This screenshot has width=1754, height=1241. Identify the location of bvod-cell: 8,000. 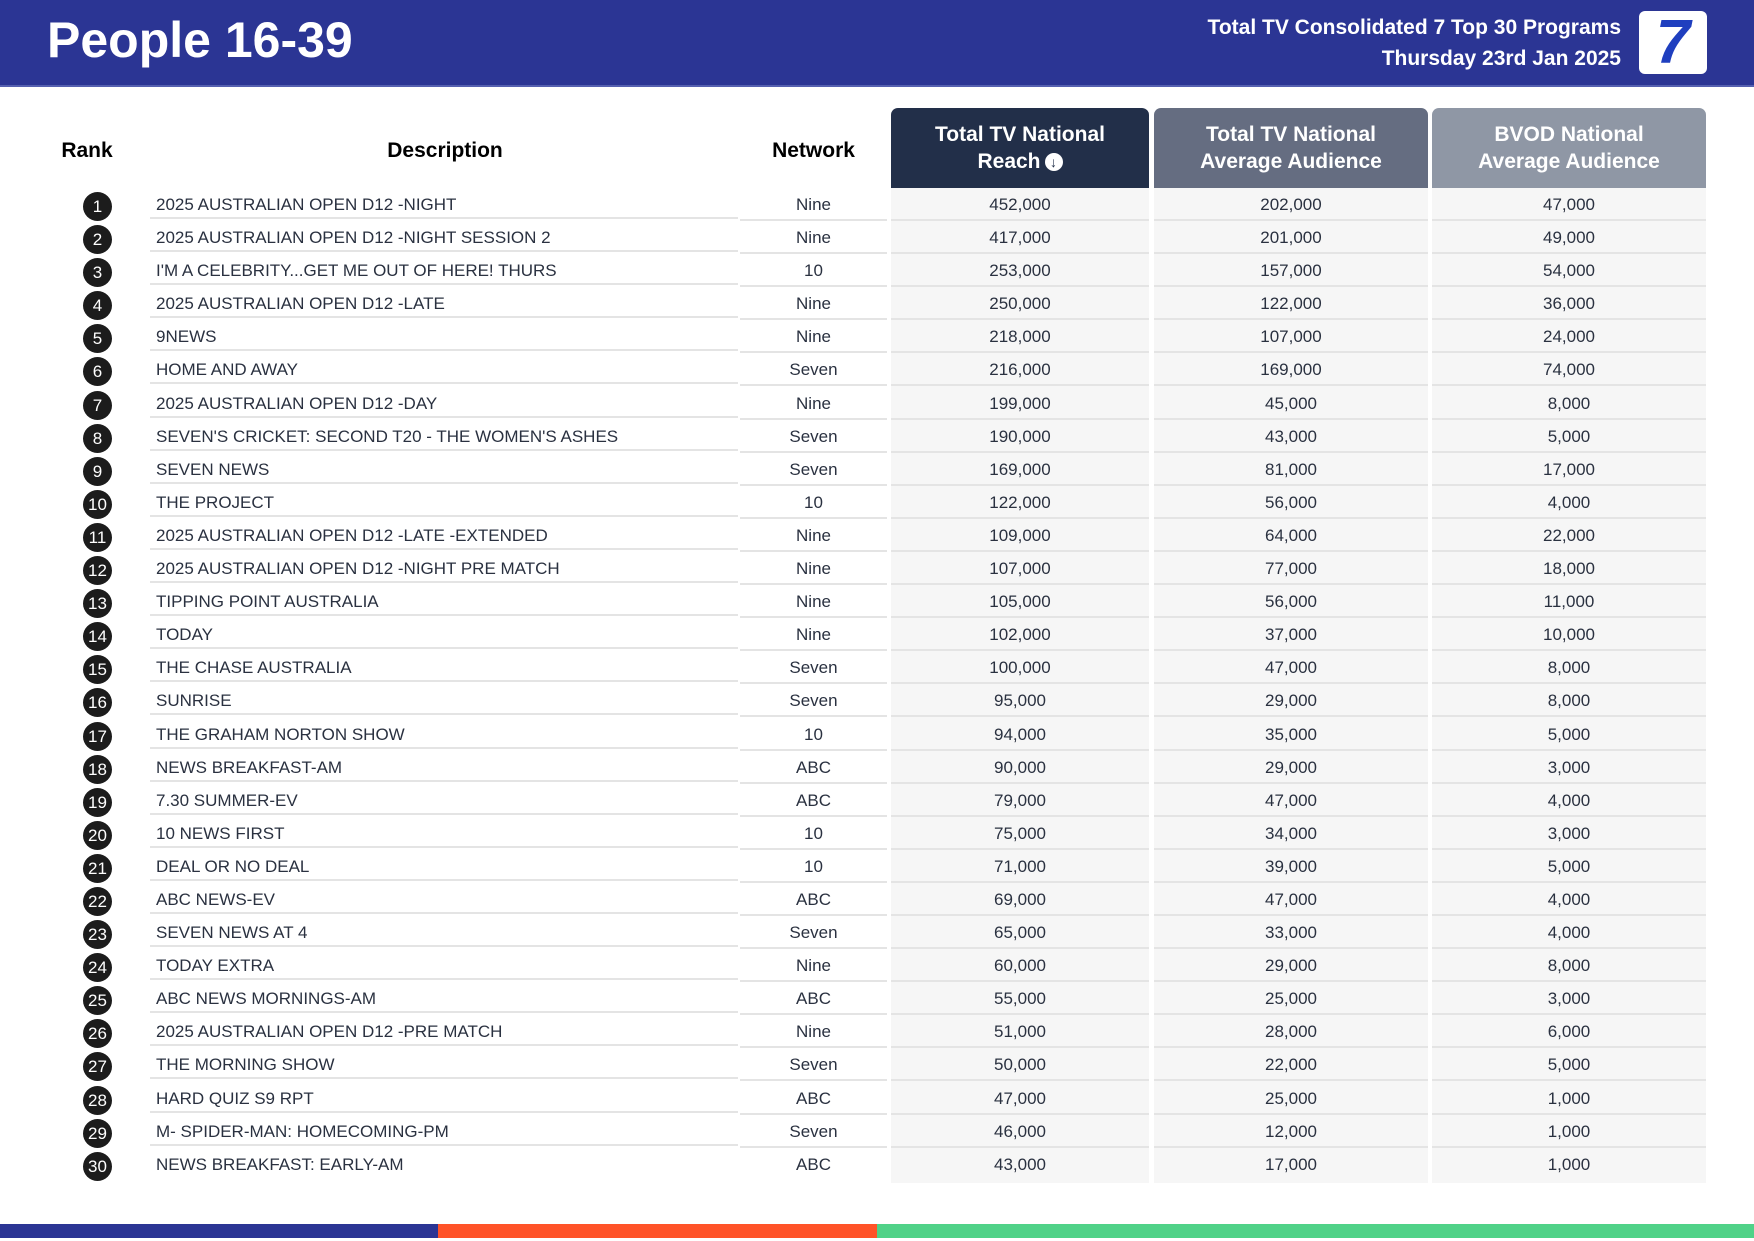
(1569, 966).